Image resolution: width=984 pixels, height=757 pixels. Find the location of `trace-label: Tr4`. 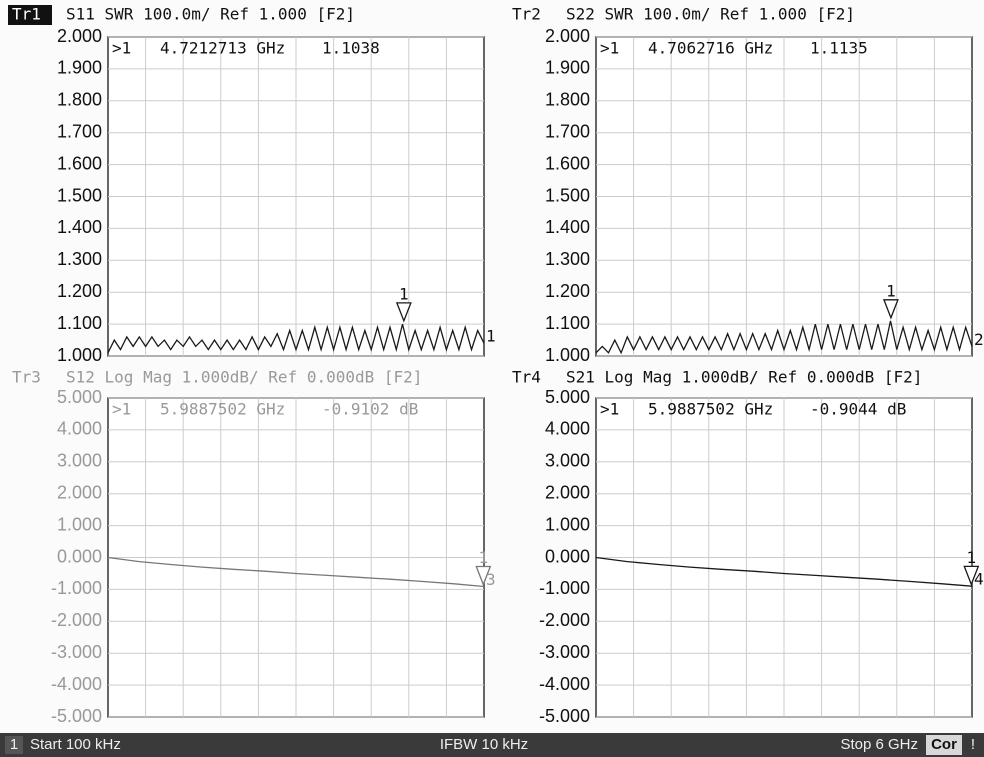

trace-label: Tr4 is located at coordinates (526, 377).